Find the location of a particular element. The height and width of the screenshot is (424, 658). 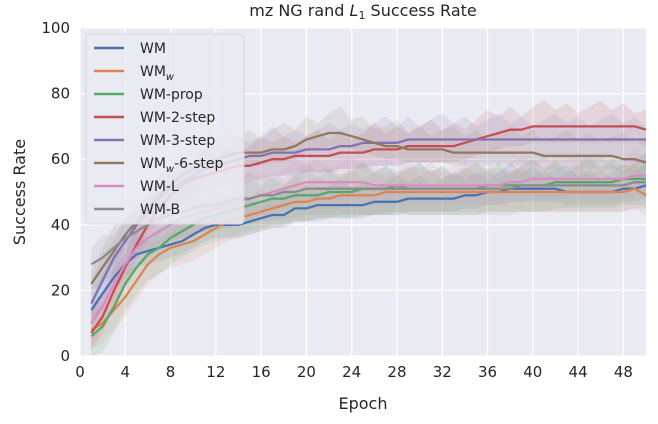

legend-label: WM-L is located at coordinates (159, 187).